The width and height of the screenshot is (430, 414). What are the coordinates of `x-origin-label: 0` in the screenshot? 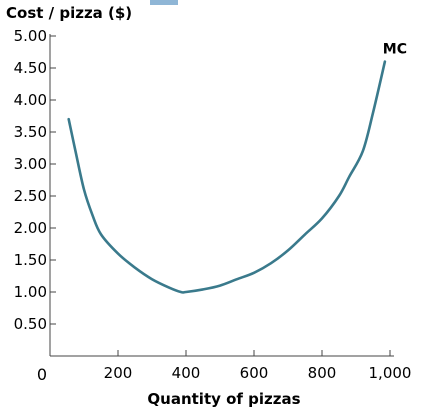 It's located at (42, 374).